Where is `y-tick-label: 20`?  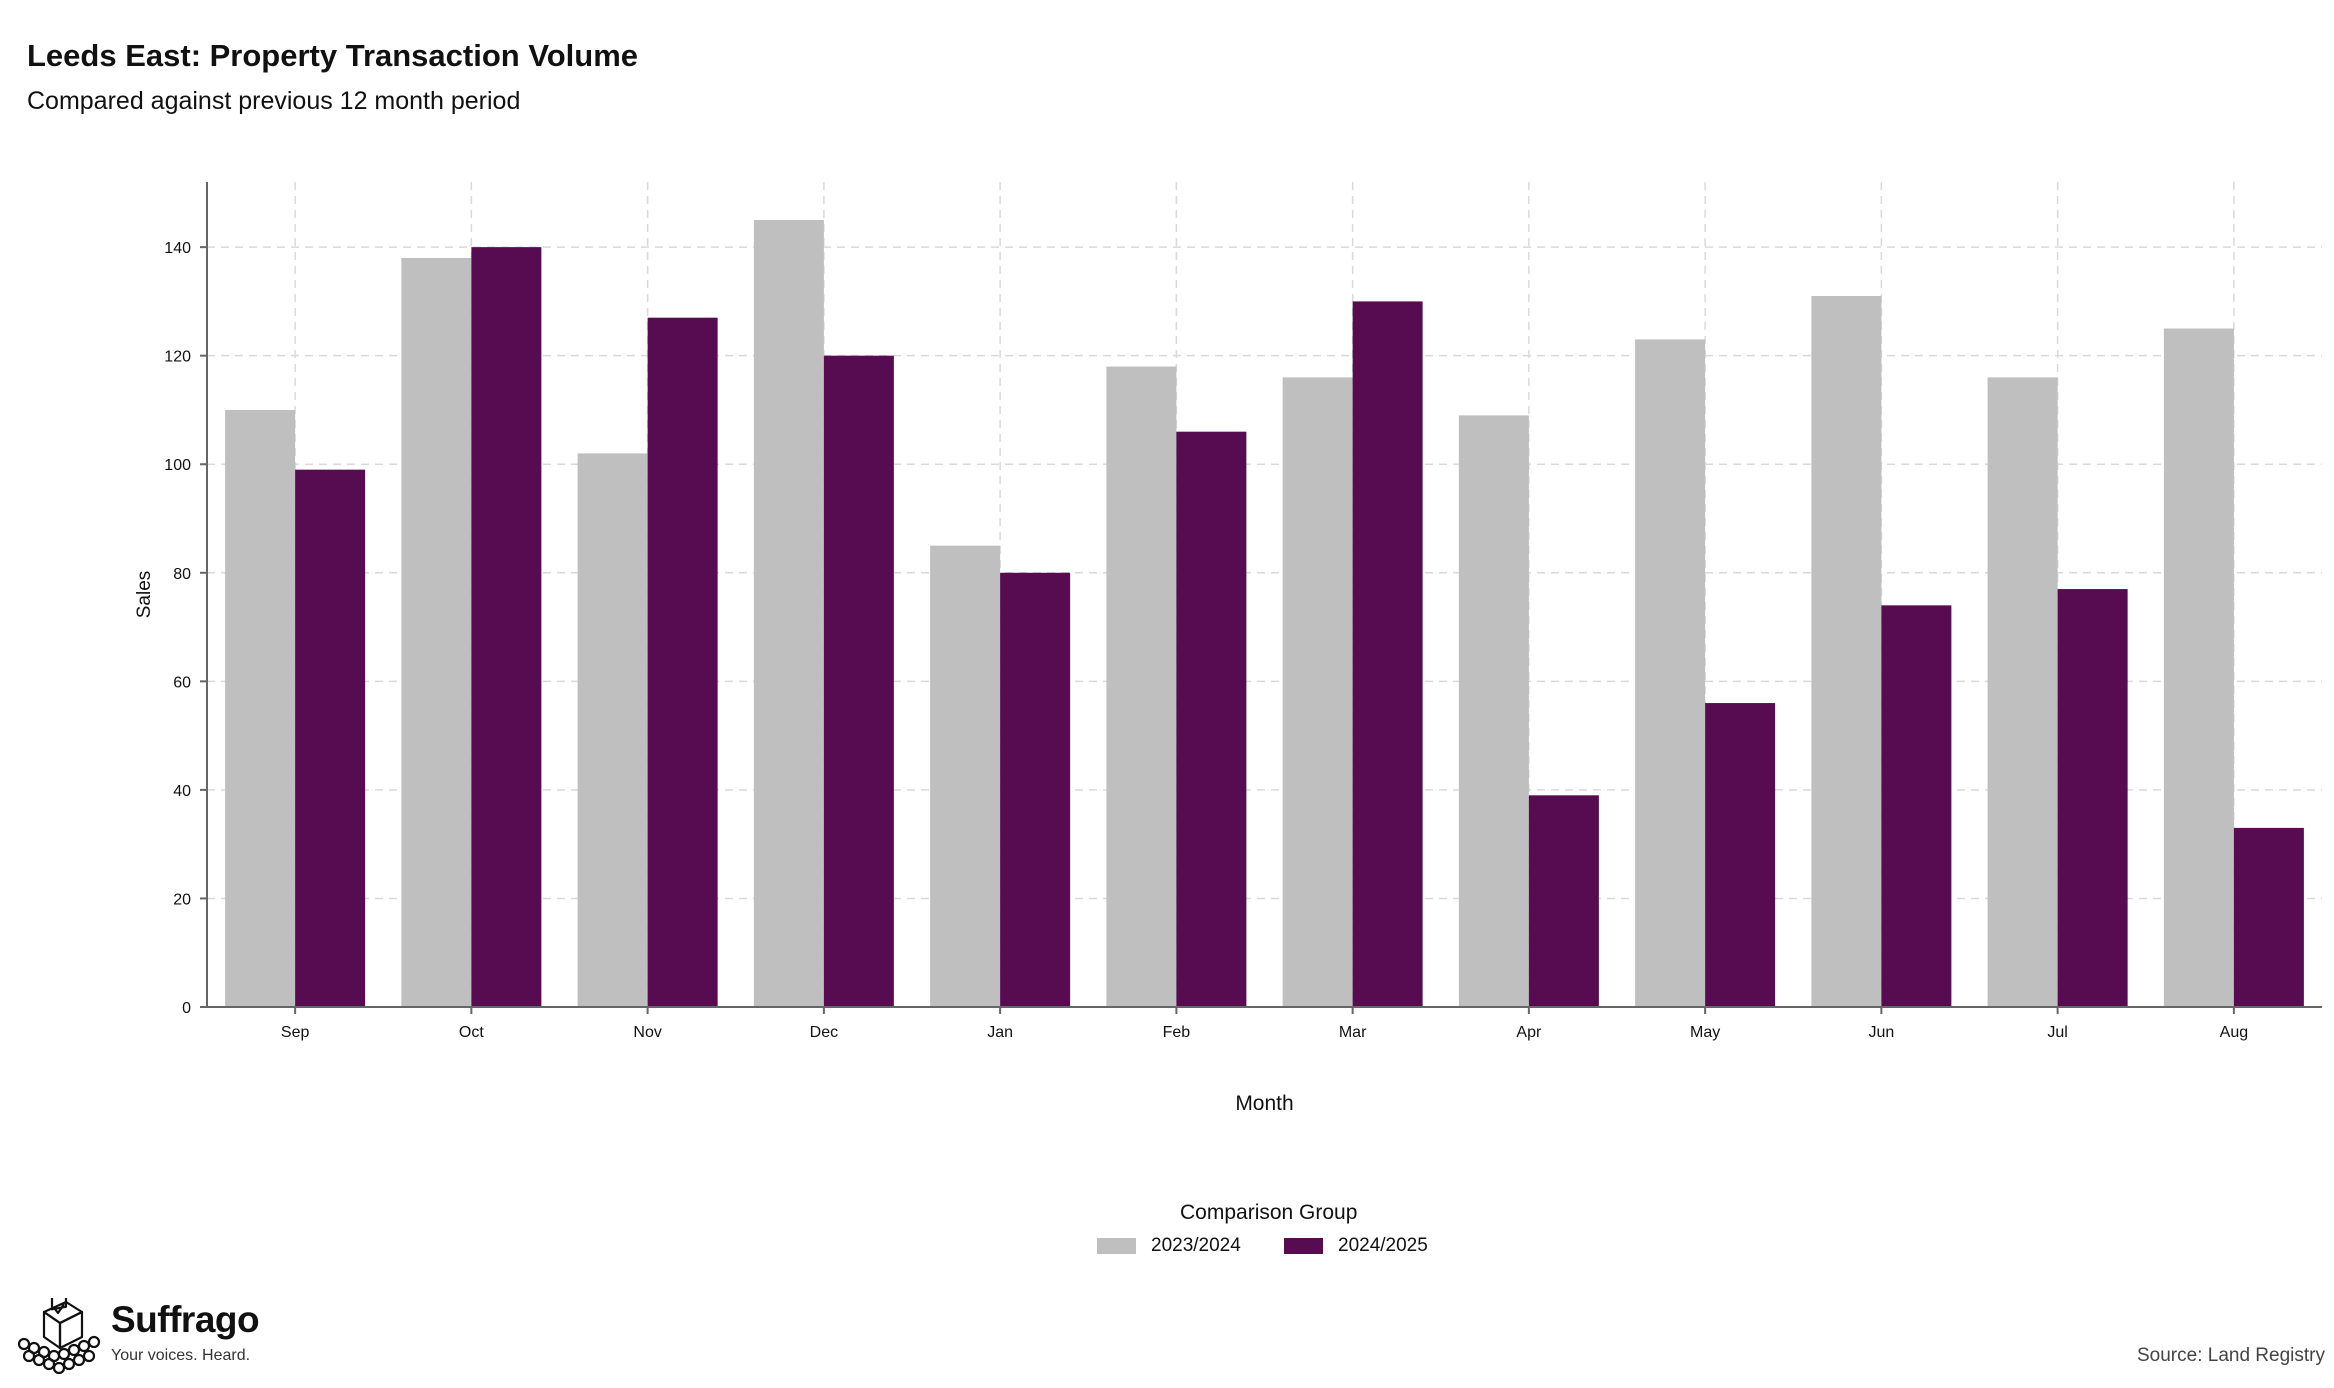 y-tick-label: 20 is located at coordinates (182, 899).